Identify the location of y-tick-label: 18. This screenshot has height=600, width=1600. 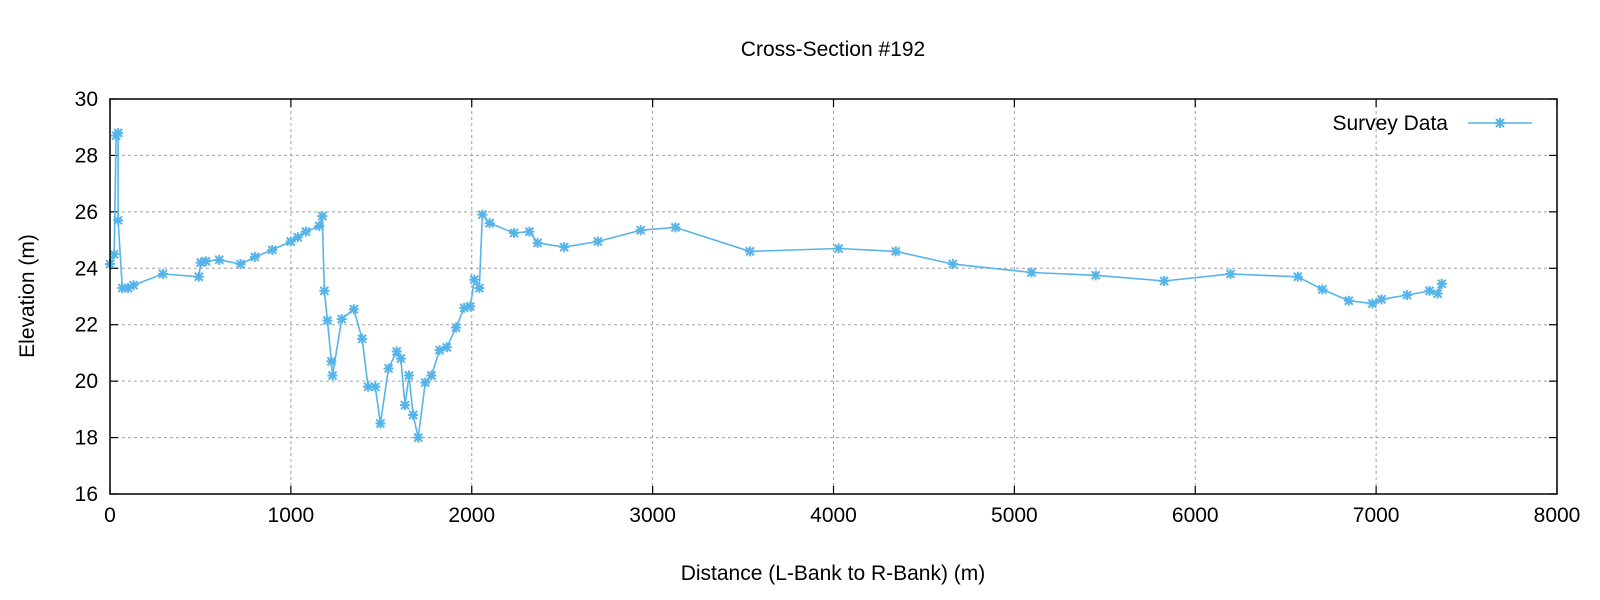
(86, 438).